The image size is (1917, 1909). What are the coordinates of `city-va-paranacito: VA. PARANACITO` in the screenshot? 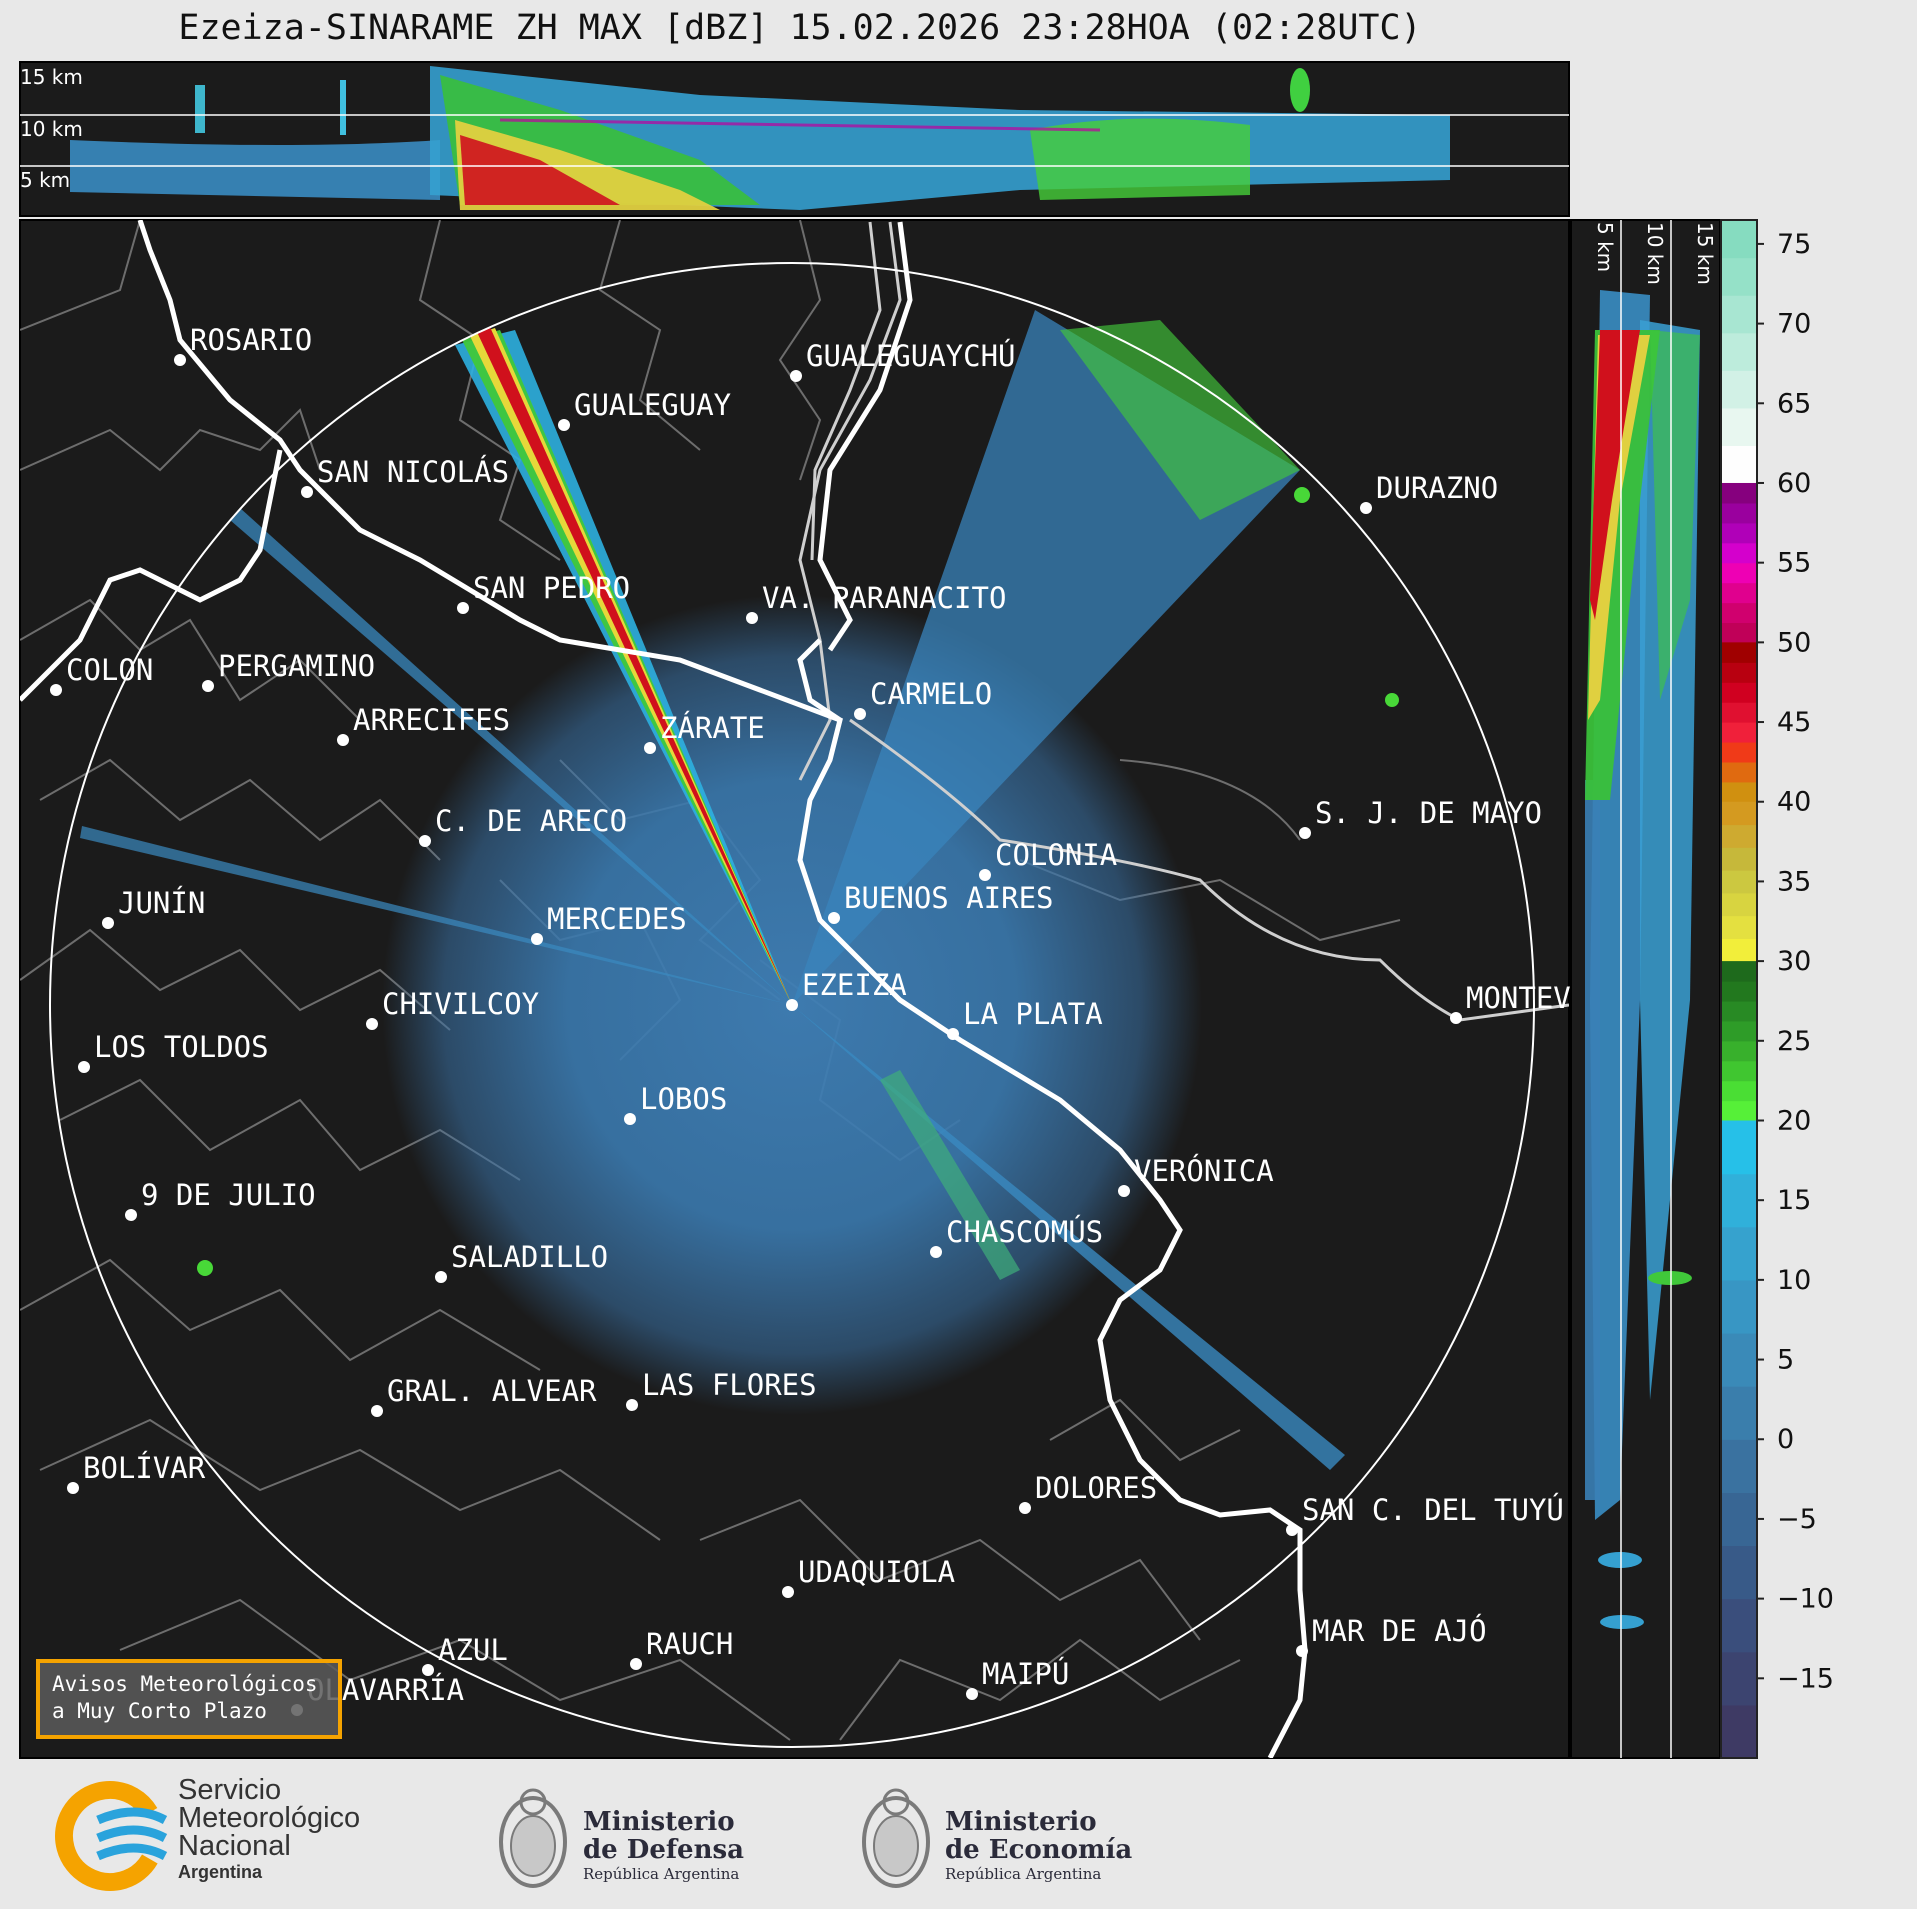 It's located at (876, 602).